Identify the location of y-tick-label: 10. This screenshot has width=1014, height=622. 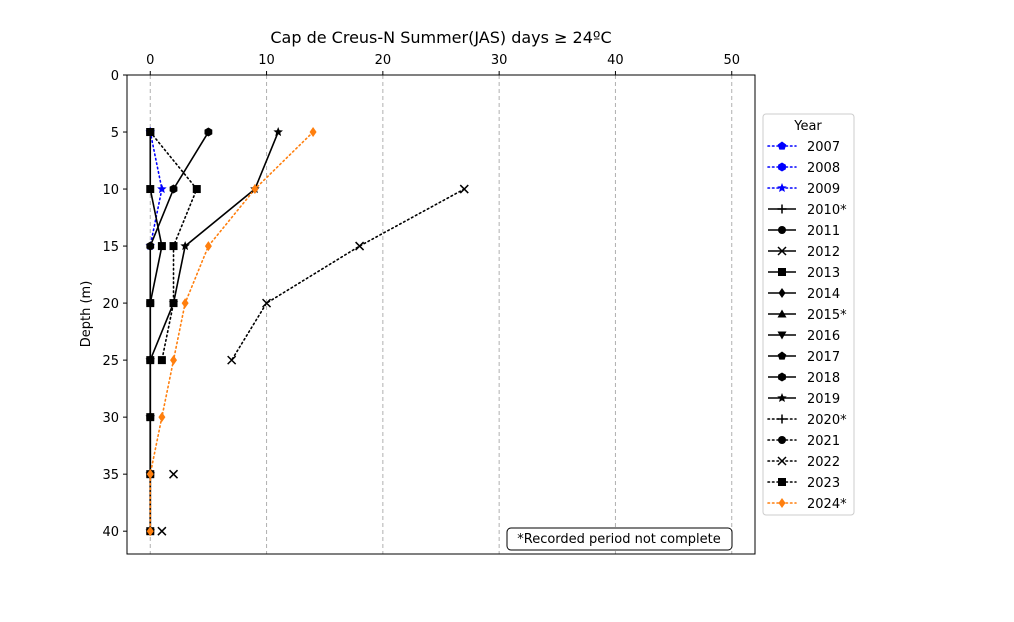
(110, 190).